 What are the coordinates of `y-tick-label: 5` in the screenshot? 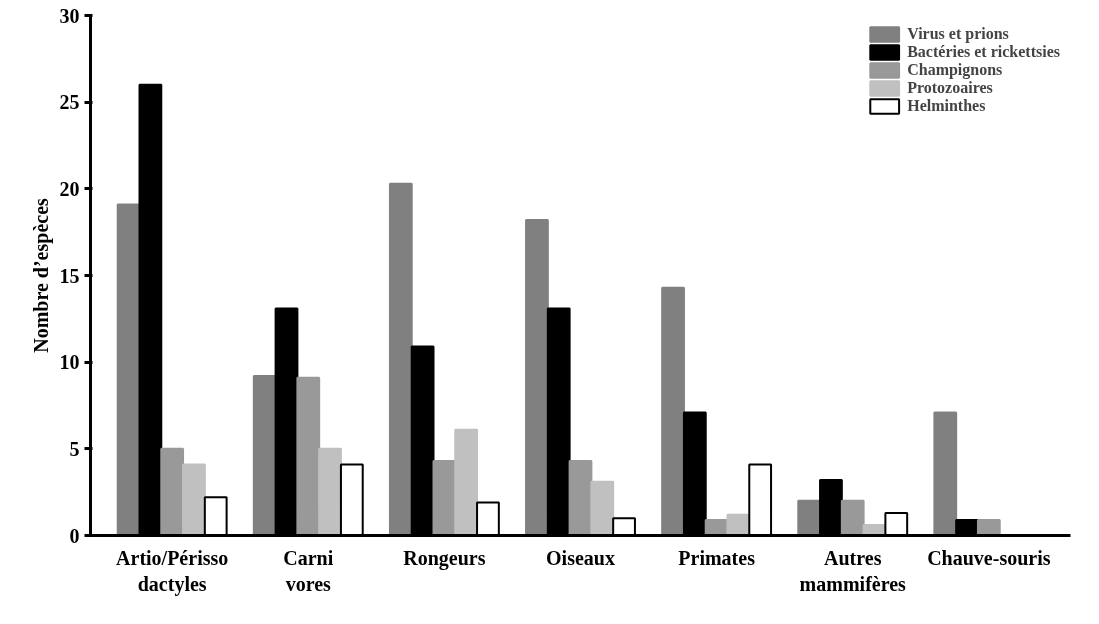 It's located at (74, 448).